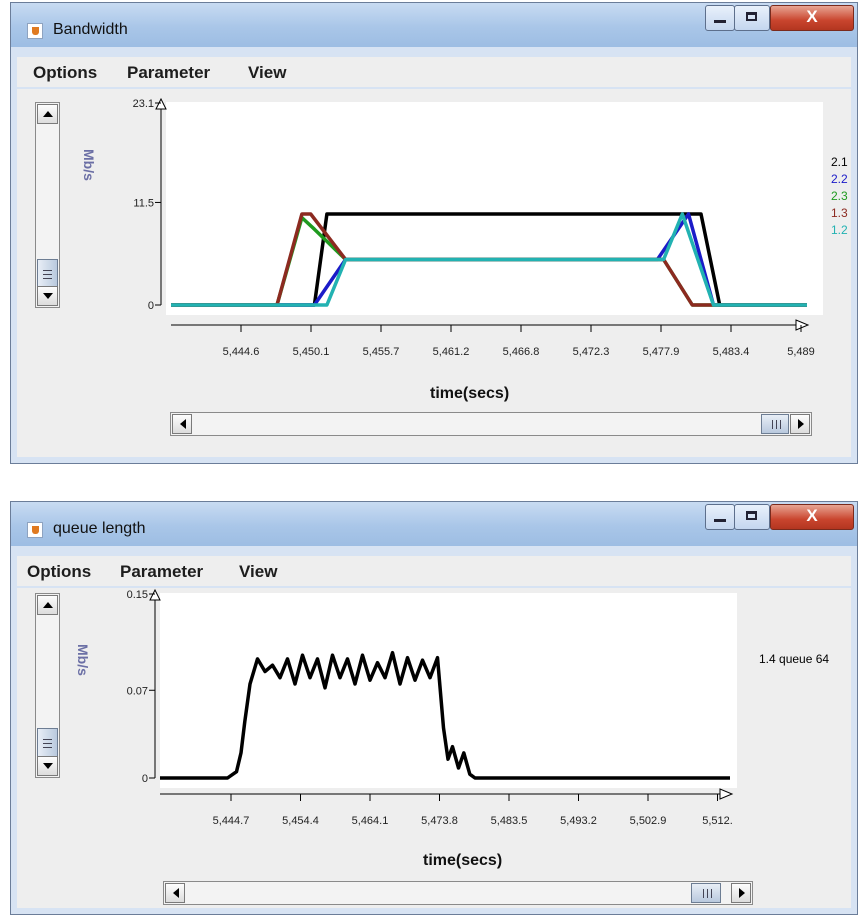  Describe the element at coordinates (578, 821) in the screenshot. I see `x-tick-label: 5,493.2` at that location.